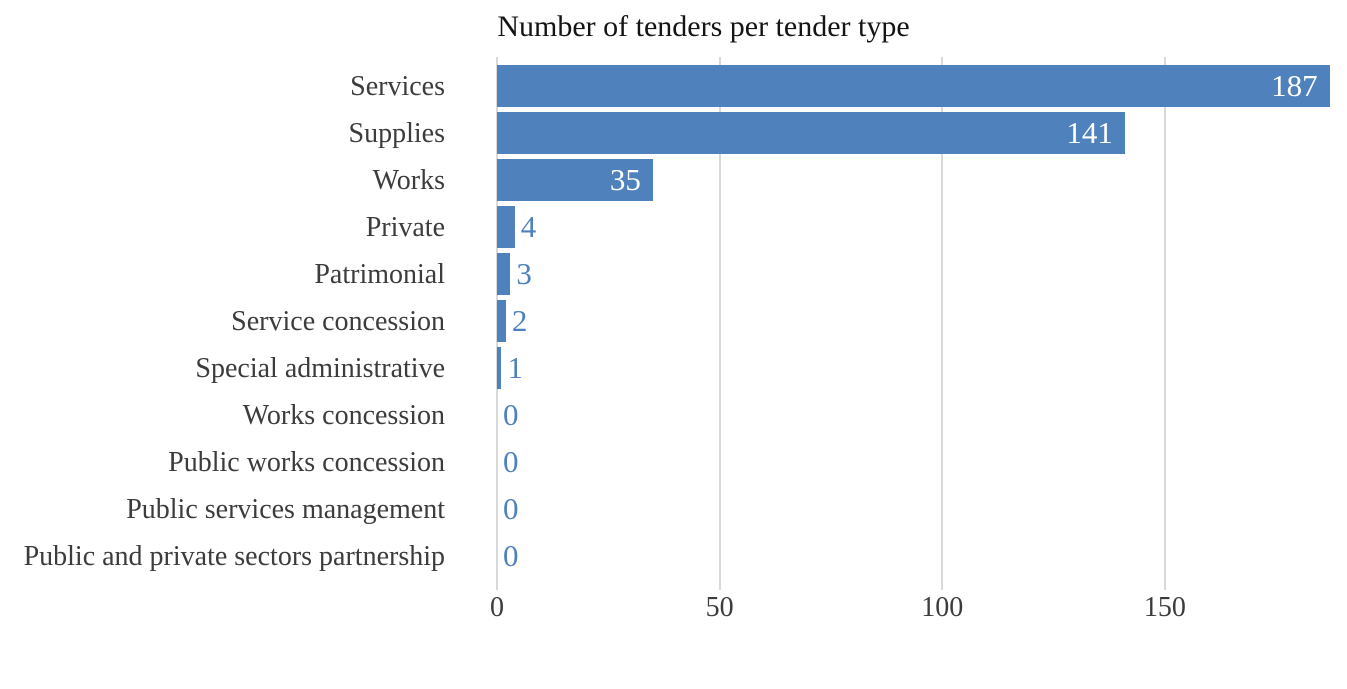 Image resolution: width=1347 pixels, height=689 pixels. Describe the element at coordinates (515, 367) in the screenshot. I see `value-label: 1` at that location.